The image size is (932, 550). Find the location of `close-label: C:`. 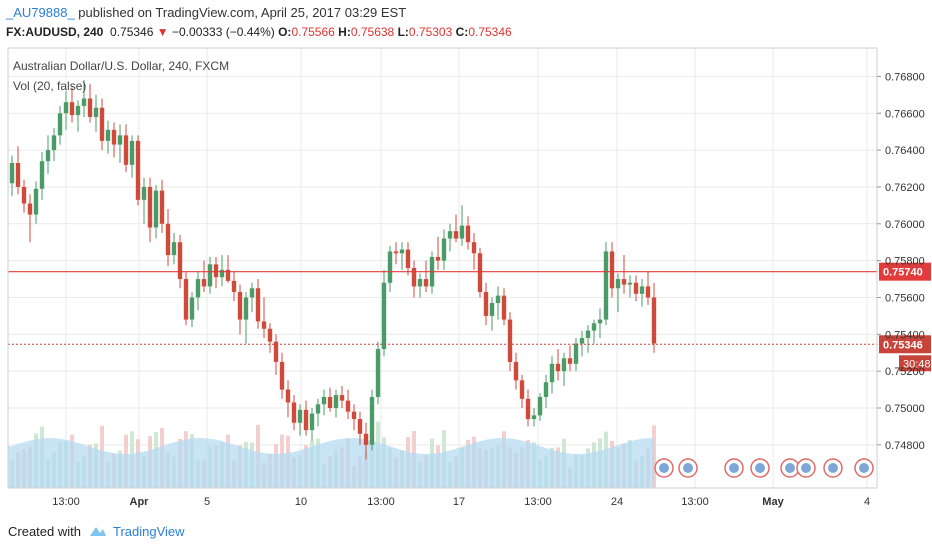

close-label: C: is located at coordinates (462, 32).